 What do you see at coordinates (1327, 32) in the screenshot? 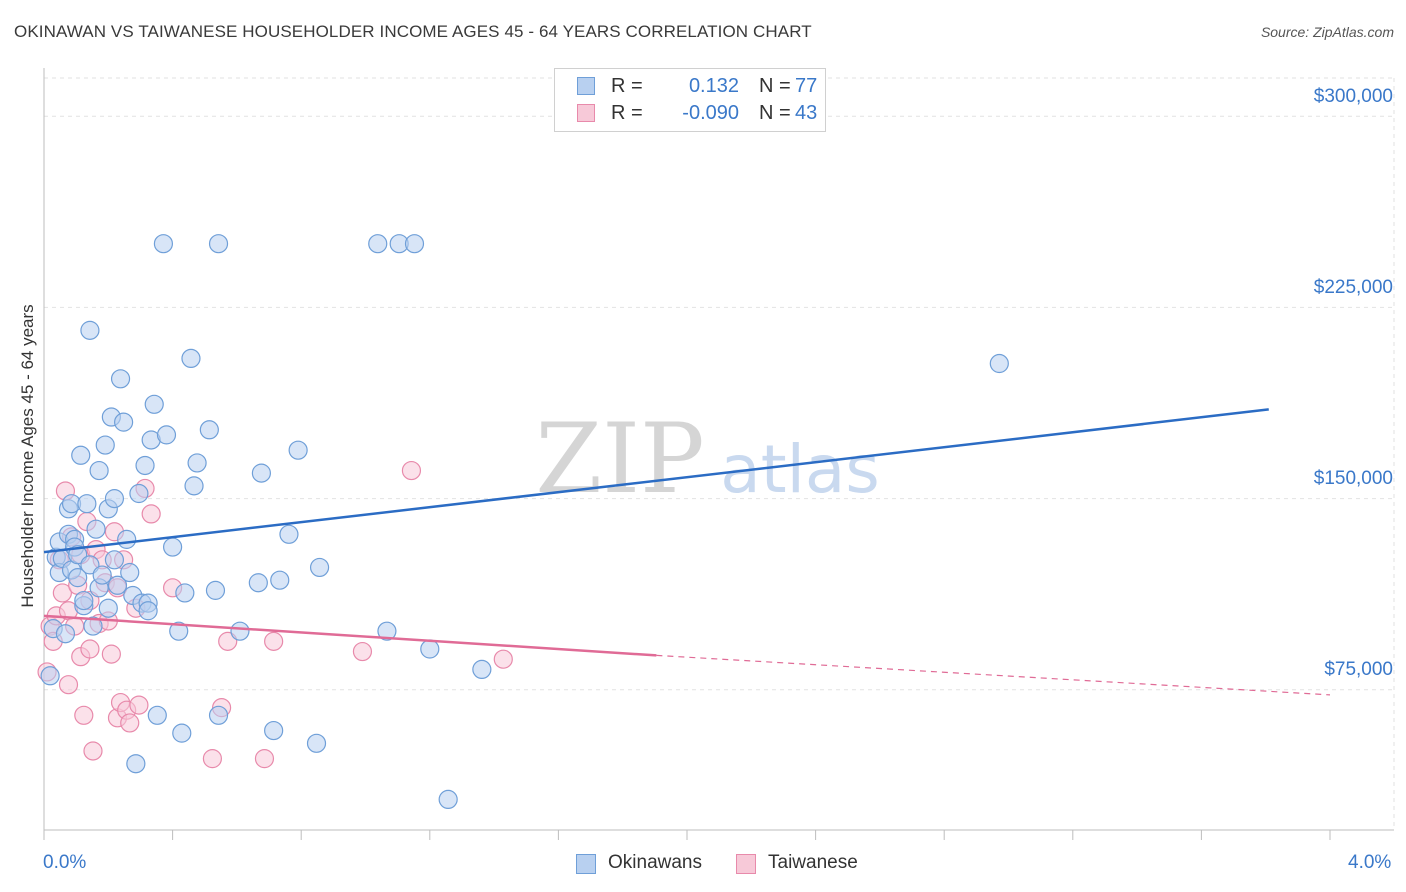
I see `source-label: Source: ZipAtlas.com` at bounding box center [1327, 32].